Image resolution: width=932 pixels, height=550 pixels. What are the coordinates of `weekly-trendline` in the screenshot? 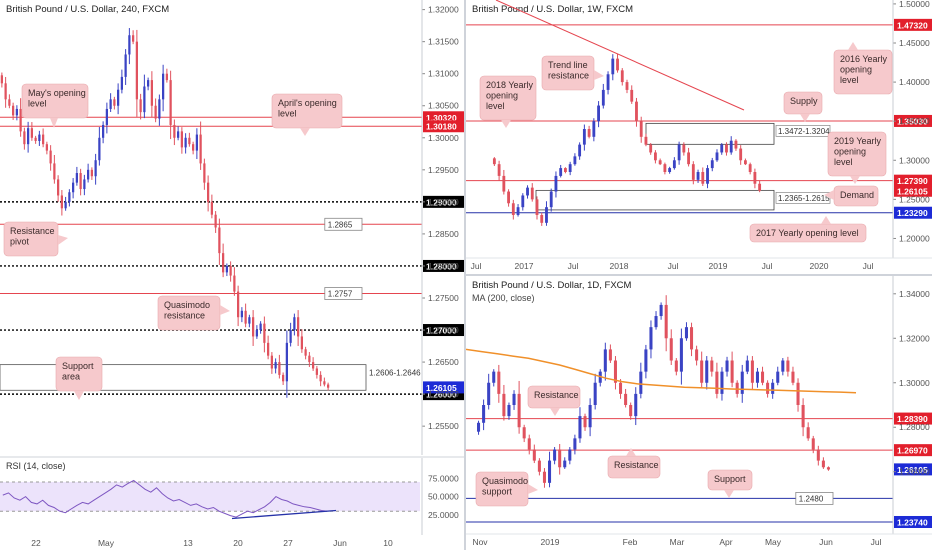 It's located at (620, 55).